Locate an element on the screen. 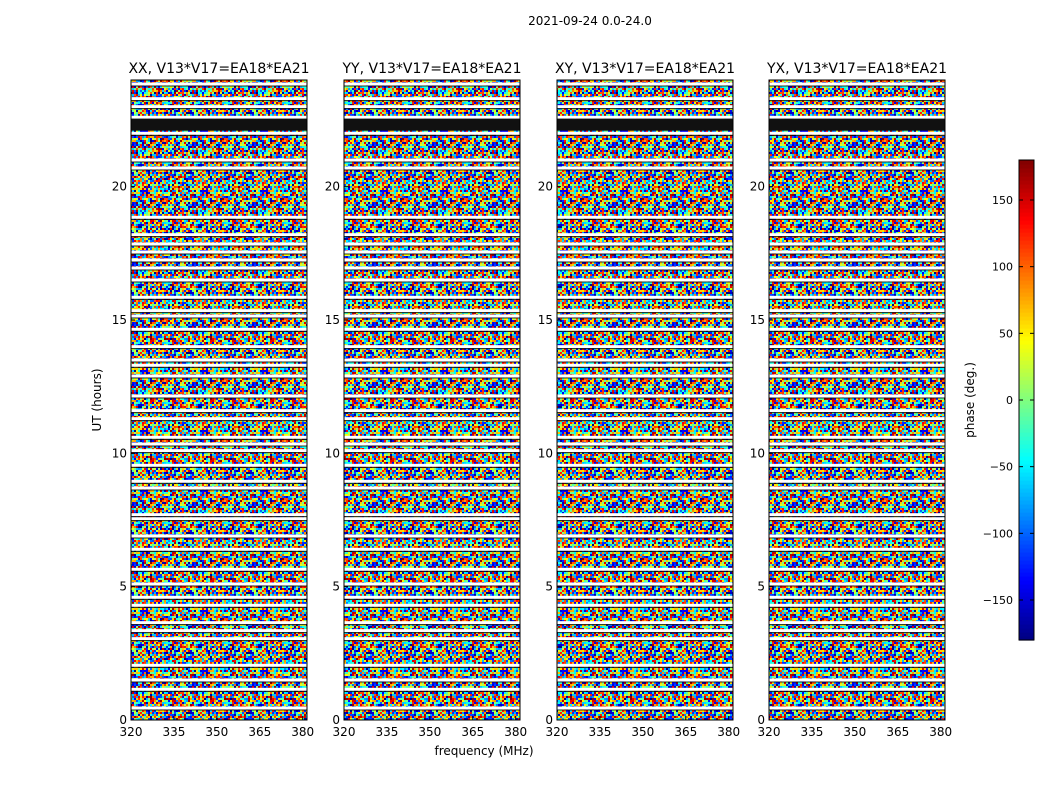 Image resolution: width=1050 pixels, height=800 pixels. panel-title: XX, V13*V17=EA18*EA21 is located at coordinates (218, 69).